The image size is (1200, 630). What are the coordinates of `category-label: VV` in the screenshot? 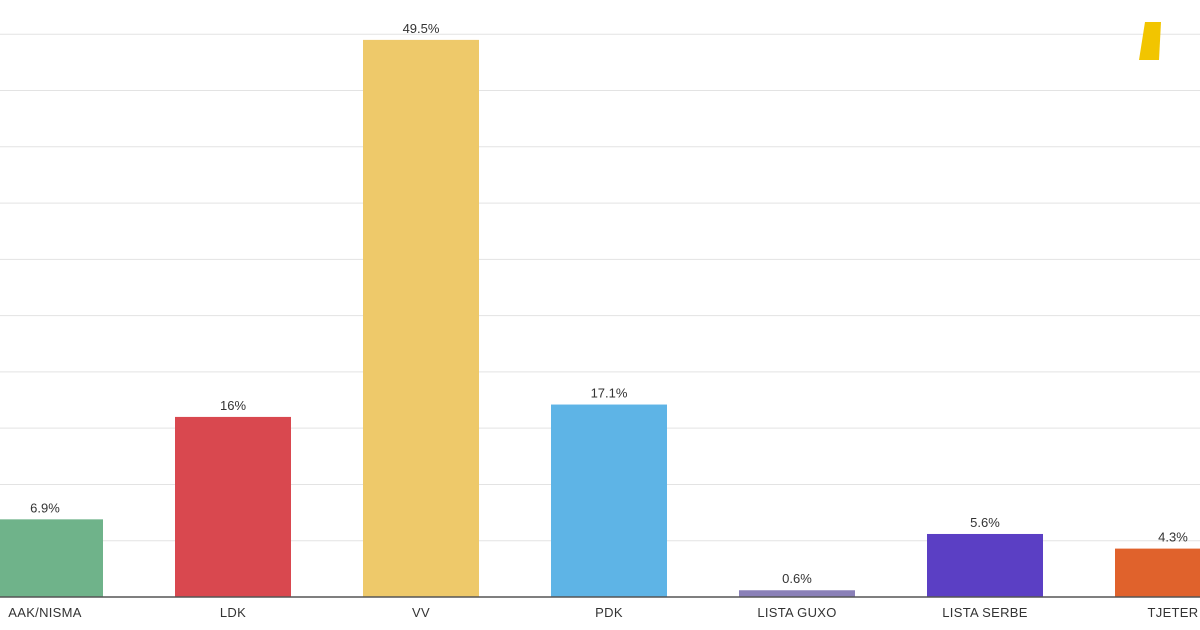 It's located at (421, 612).